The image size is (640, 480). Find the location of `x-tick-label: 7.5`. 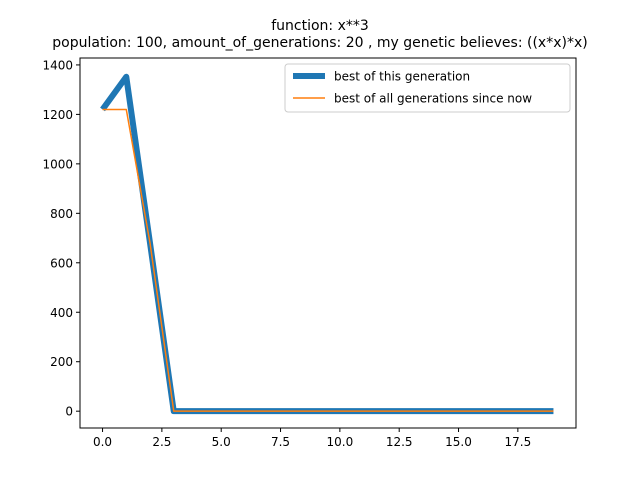

x-tick-label: 7.5 is located at coordinates (280, 442).